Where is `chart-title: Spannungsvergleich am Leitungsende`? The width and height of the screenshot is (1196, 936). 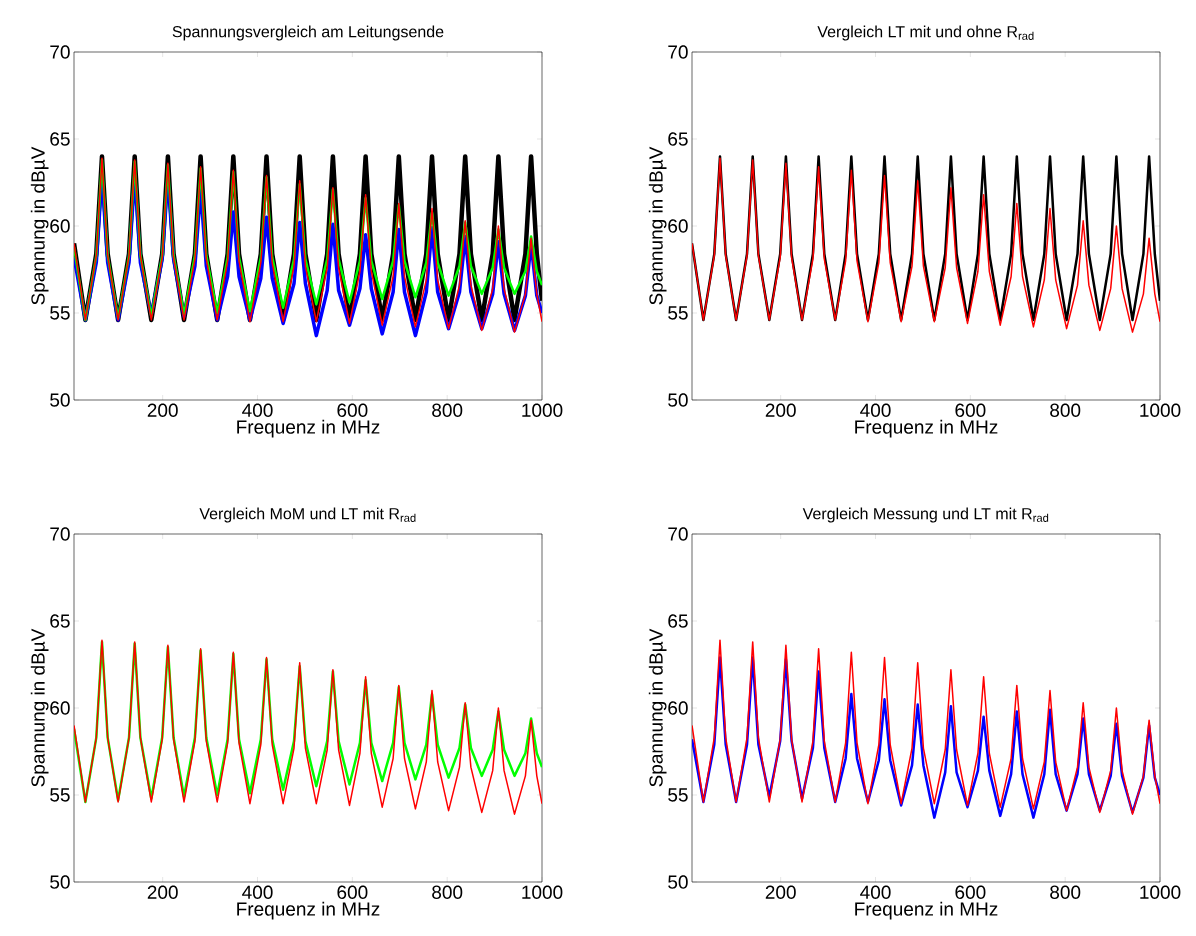
chart-title: Spannungsvergleich am Leitungsende is located at coordinates (308, 33).